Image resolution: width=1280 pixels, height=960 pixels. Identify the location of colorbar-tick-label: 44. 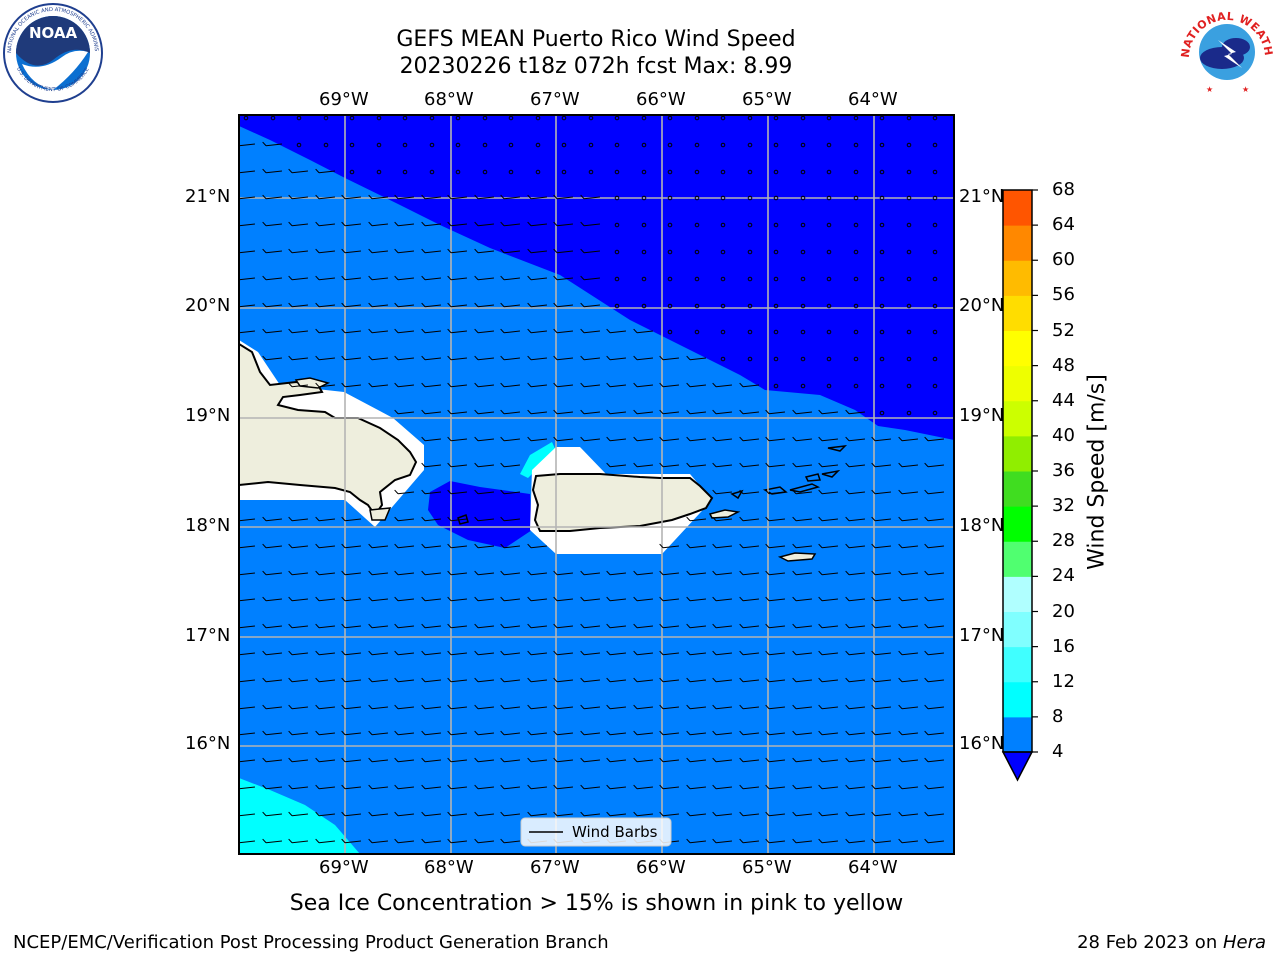
(1063, 400).